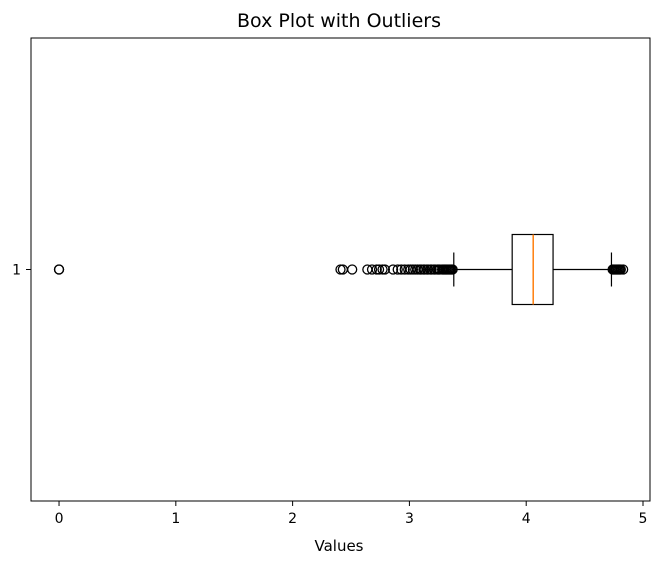 This screenshot has width=657, height=561. What do you see at coordinates (175, 519) in the screenshot?
I see `x-tick-label: 1` at bounding box center [175, 519].